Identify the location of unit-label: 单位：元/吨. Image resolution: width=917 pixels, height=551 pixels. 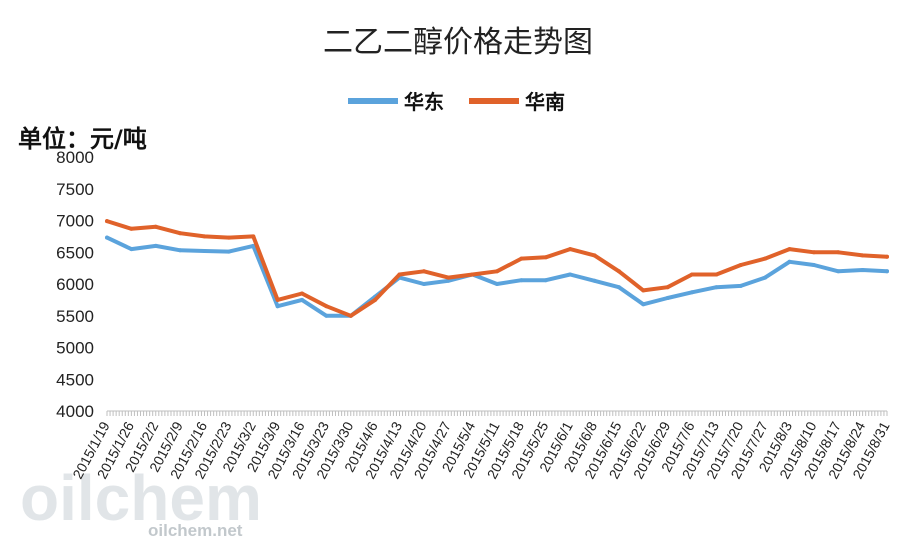
(82, 139).